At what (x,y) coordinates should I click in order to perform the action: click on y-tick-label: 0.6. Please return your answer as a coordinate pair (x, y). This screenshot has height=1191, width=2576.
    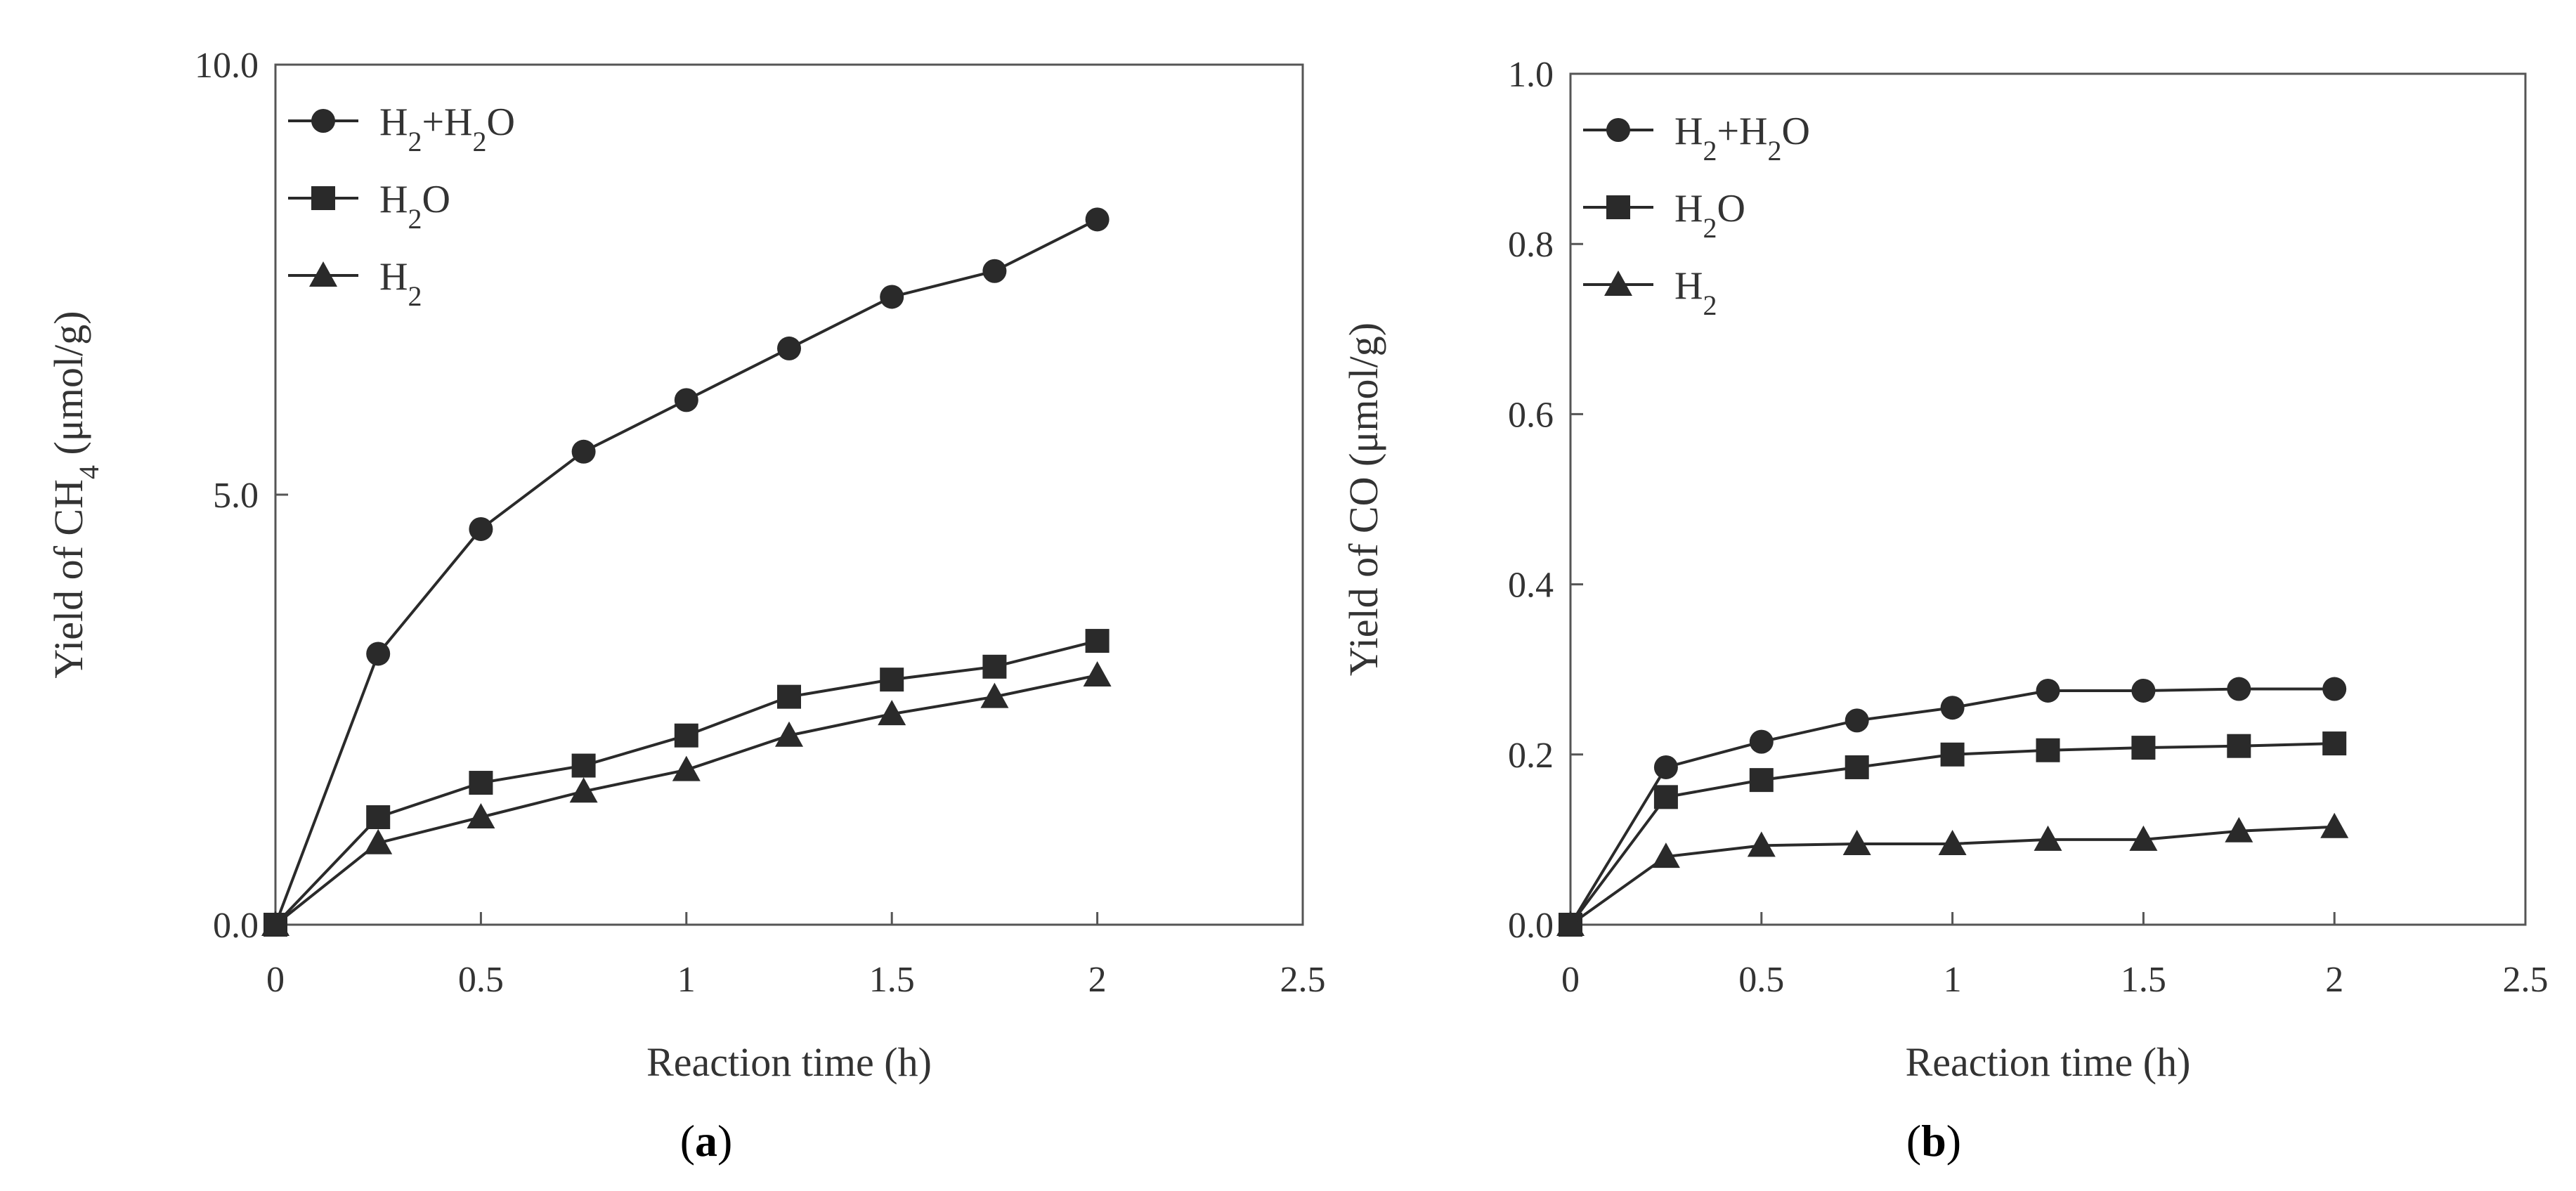
    Looking at the image, I should click on (1531, 415).